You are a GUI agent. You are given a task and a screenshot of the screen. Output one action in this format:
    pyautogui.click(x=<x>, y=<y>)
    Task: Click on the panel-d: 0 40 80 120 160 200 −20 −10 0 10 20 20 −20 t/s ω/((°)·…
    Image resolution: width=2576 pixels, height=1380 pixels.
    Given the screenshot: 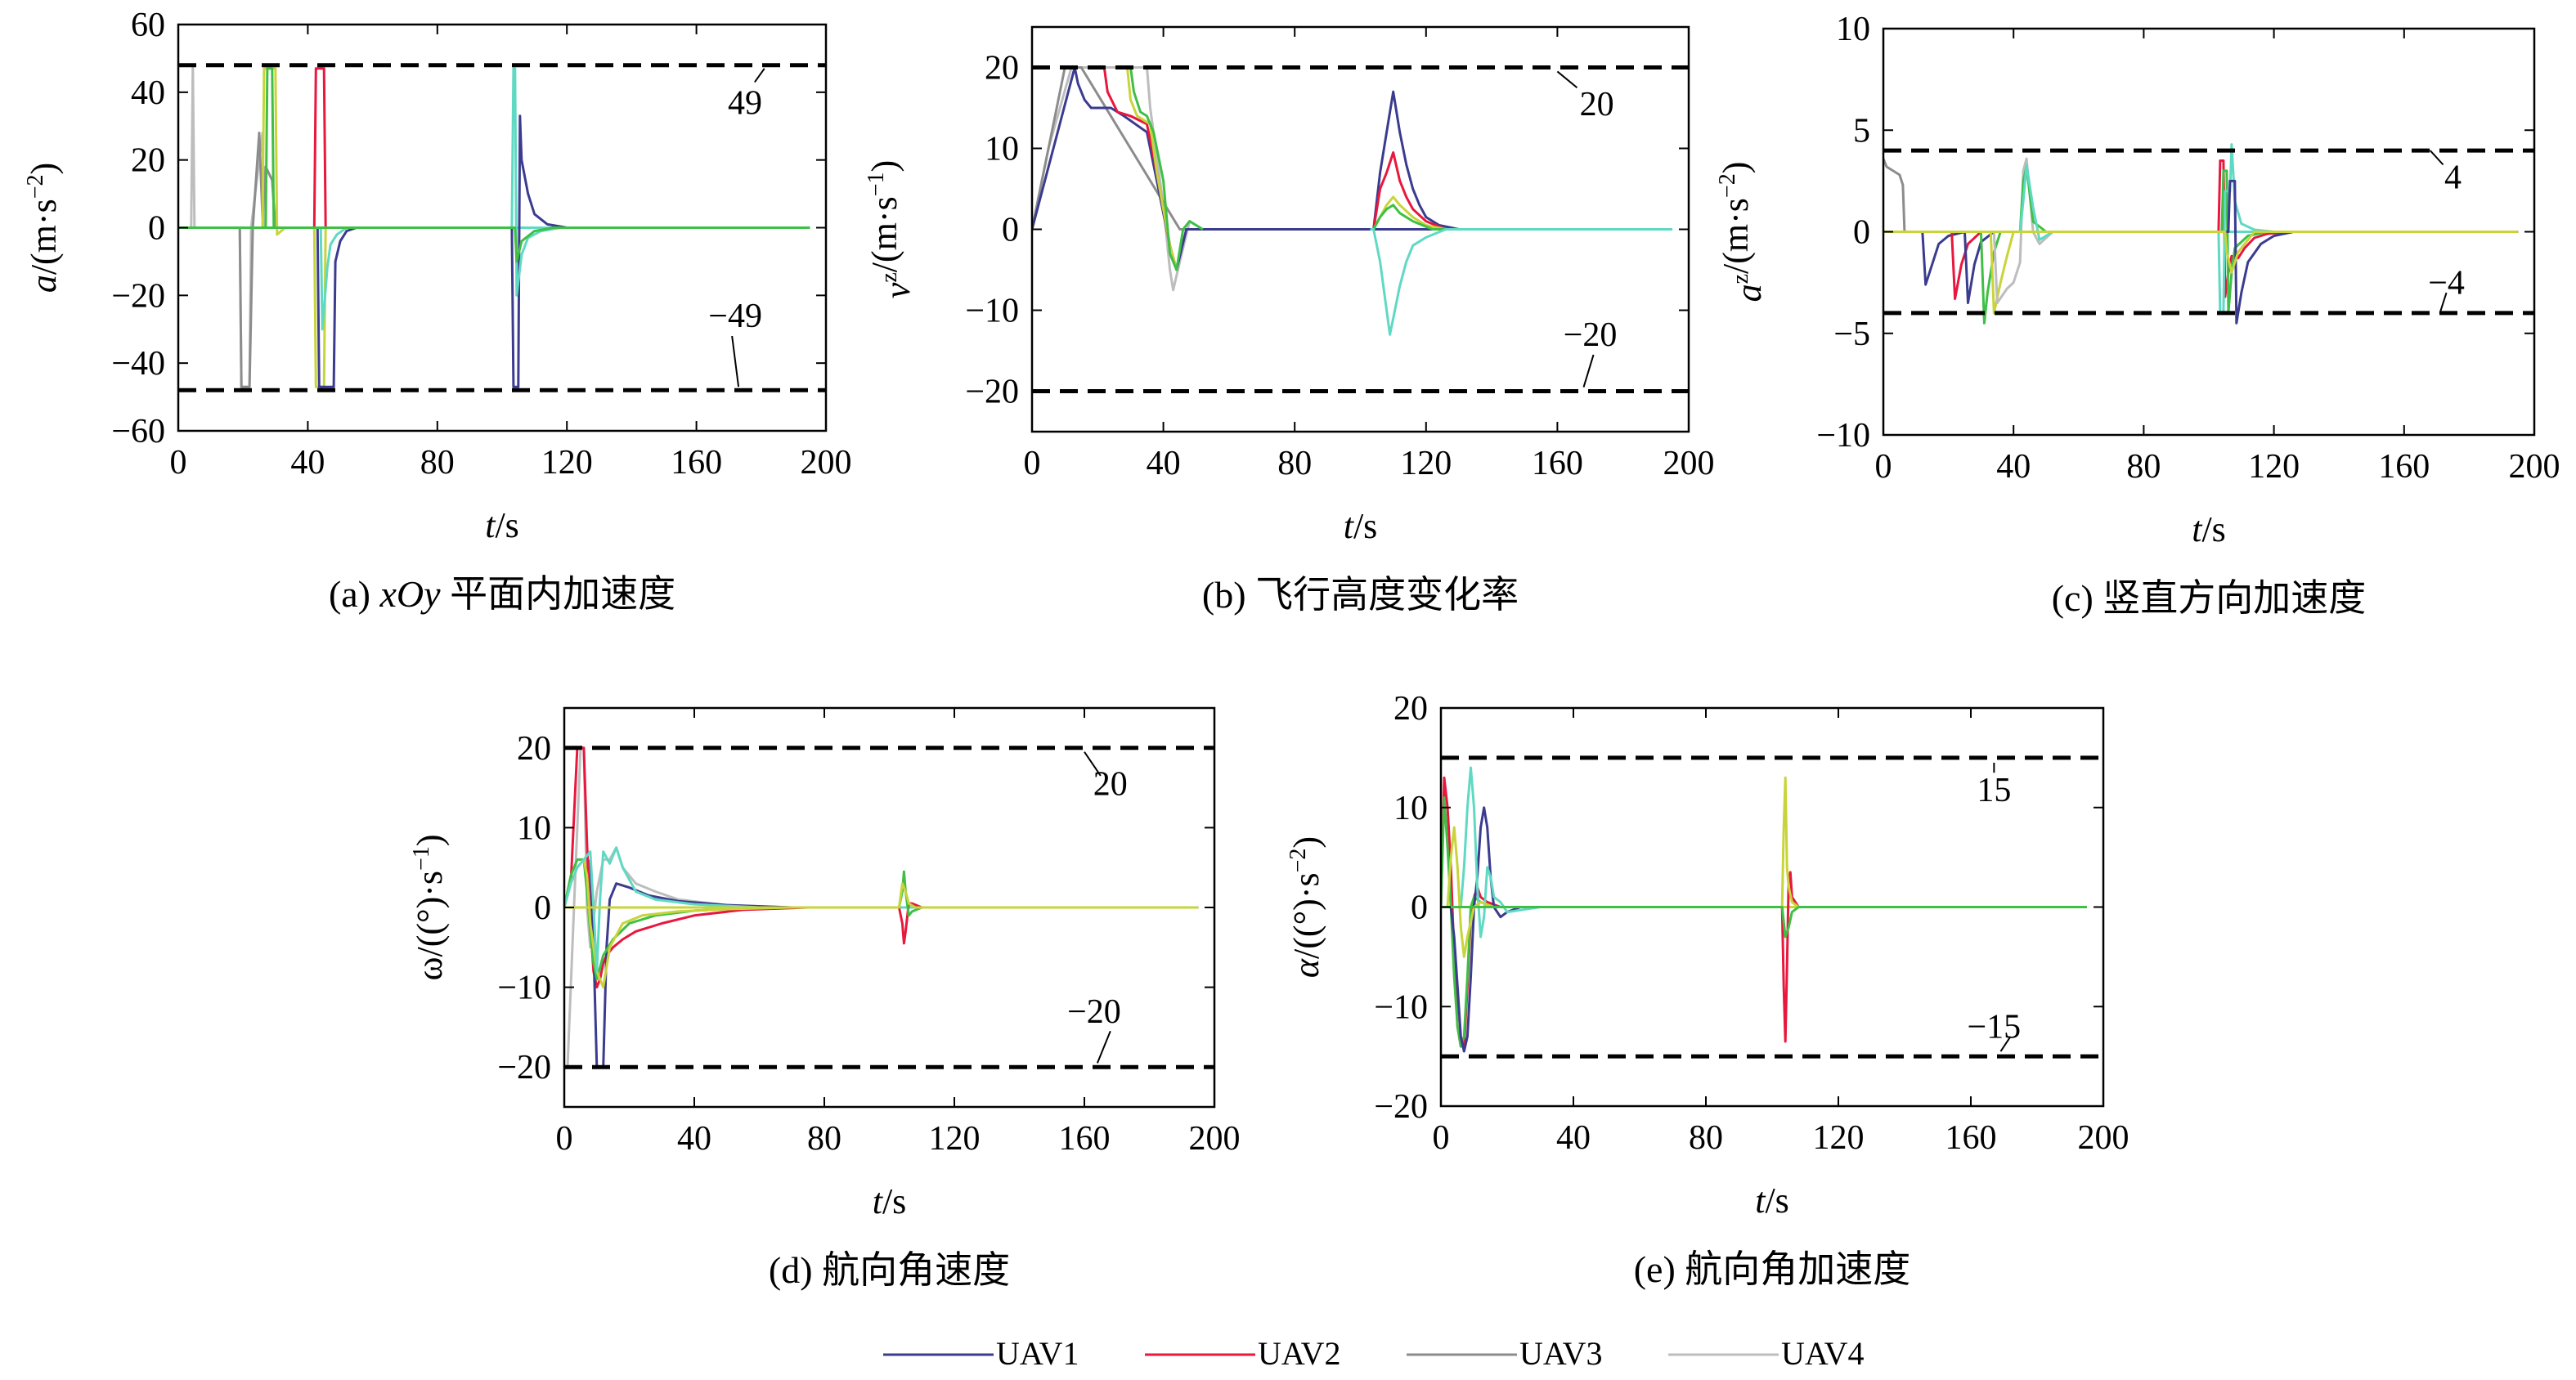 What is the action you would take?
    pyautogui.click(x=825, y=998)
    